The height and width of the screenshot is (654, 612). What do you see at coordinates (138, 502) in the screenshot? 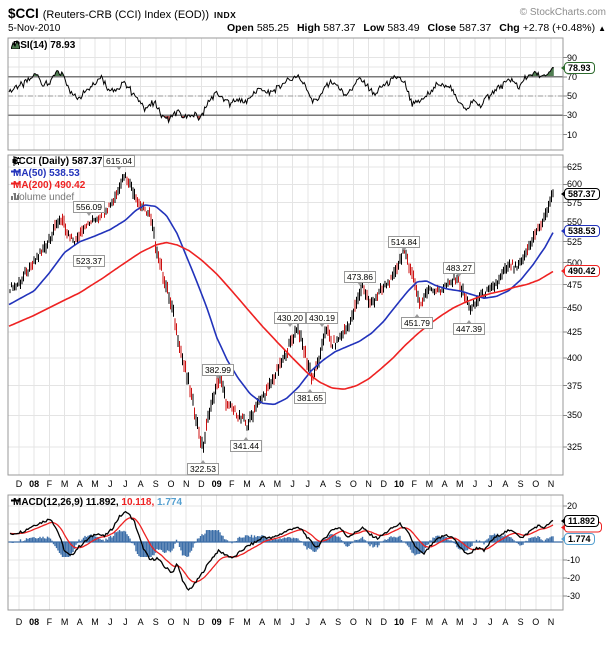
I see `macd-signal-label: 10.118,` at bounding box center [138, 502].